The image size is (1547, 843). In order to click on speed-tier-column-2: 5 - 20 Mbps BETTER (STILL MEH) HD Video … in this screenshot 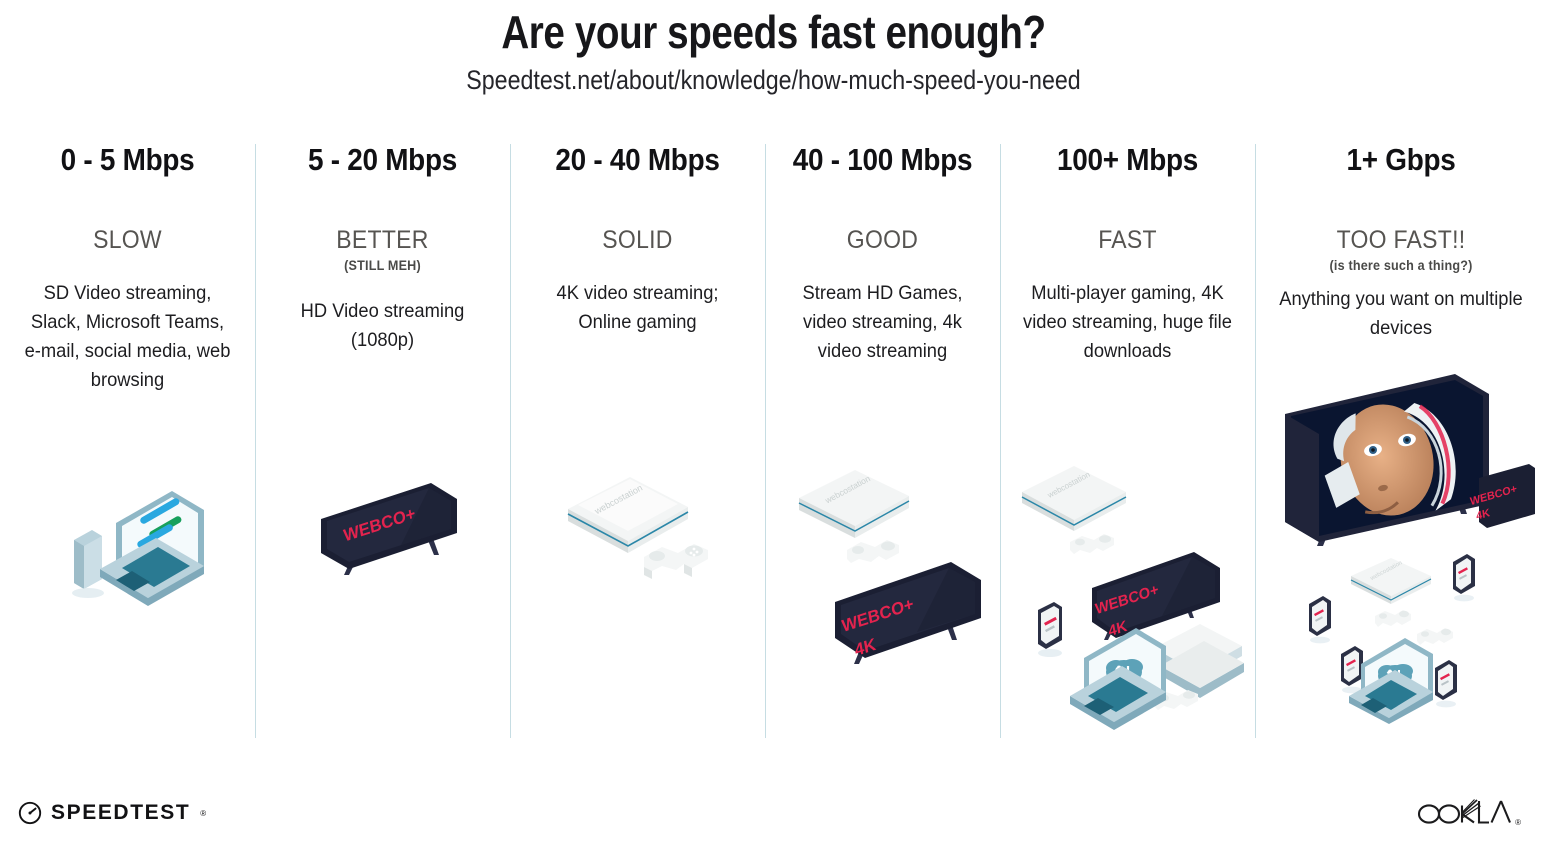, I will do `click(382, 438)`.